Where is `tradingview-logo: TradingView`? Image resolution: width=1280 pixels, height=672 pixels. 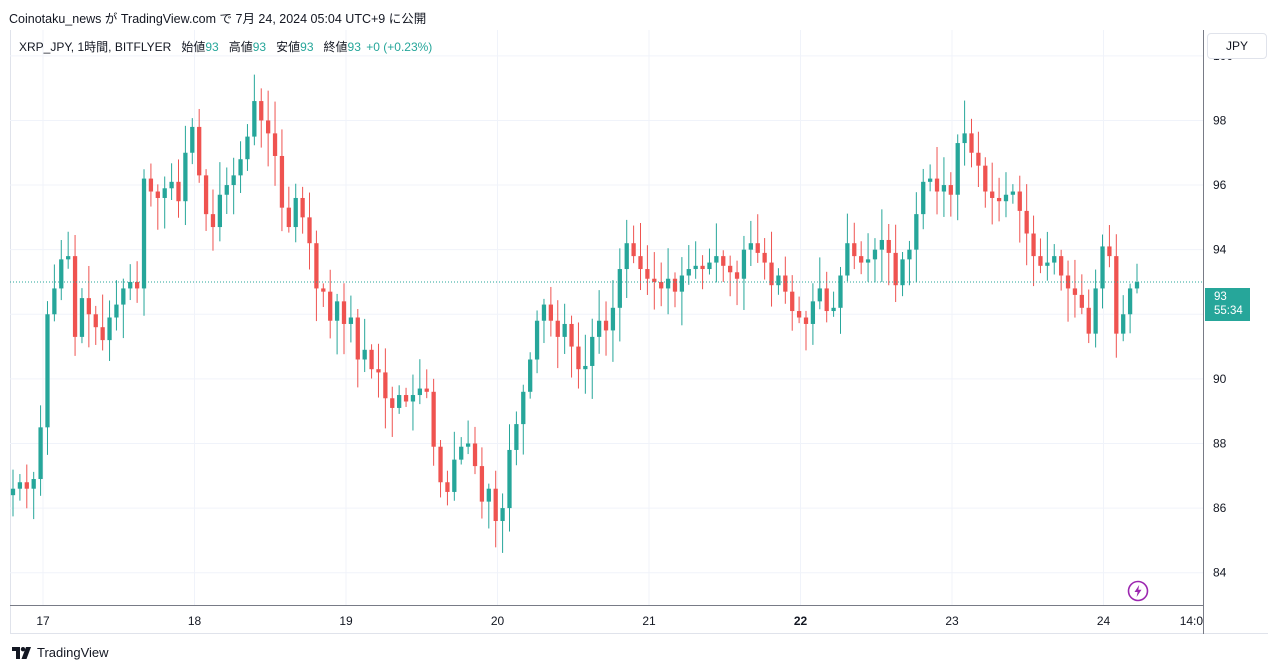
tradingview-logo: TradingView is located at coordinates (60, 652).